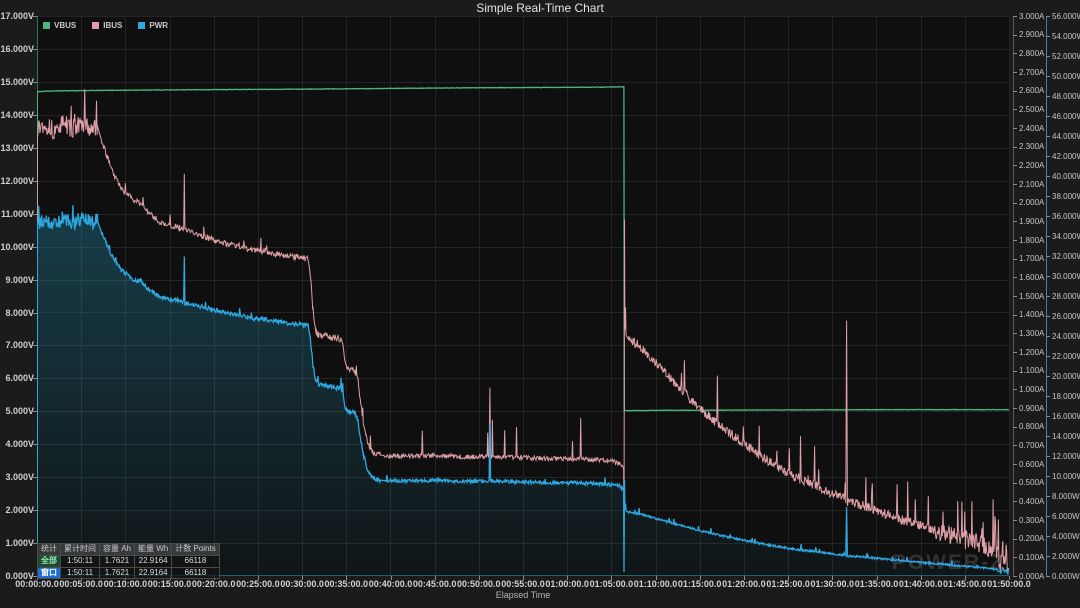  What do you see at coordinates (142, 25) in the screenshot?
I see `legend-swatch-pwr` at bounding box center [142, 25].